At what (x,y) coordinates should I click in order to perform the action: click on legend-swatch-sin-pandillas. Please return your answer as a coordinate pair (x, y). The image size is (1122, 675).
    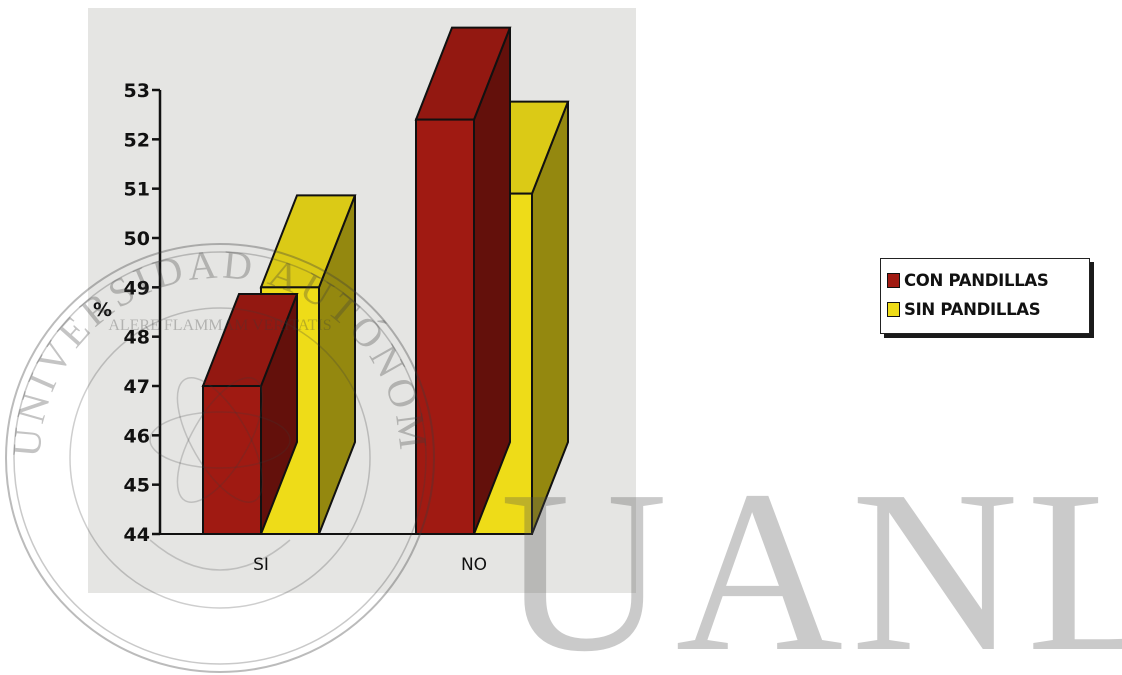
    Looking at the image, I should click on (893, 309).